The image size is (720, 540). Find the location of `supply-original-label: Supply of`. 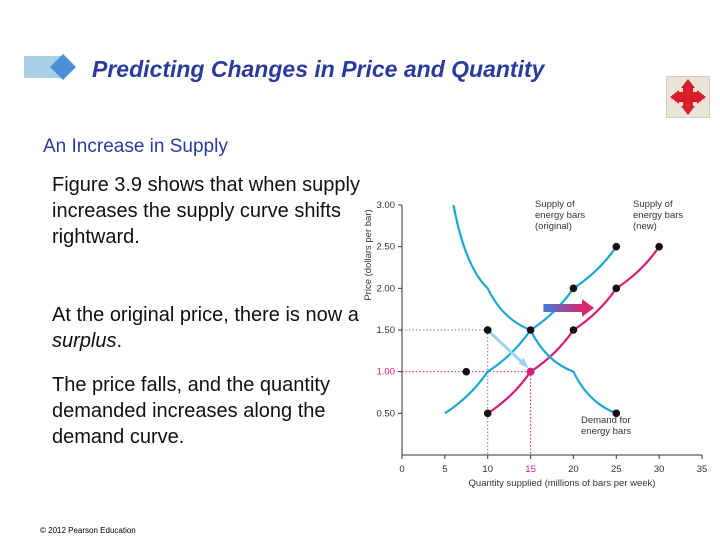

supply-original-label: Supply of is located at coordinates (555, 204).